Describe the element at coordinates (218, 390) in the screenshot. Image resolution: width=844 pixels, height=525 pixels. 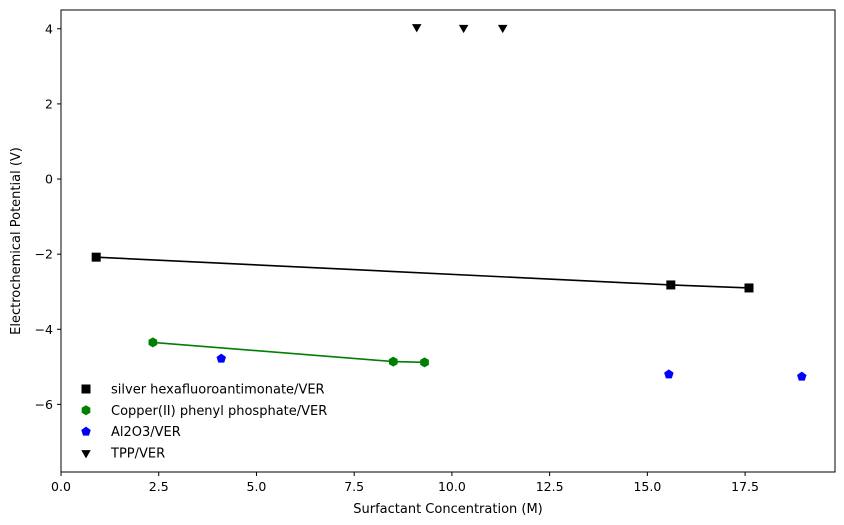
I see `legend-label: silver hexafluoroantimonate/VER` at that location.